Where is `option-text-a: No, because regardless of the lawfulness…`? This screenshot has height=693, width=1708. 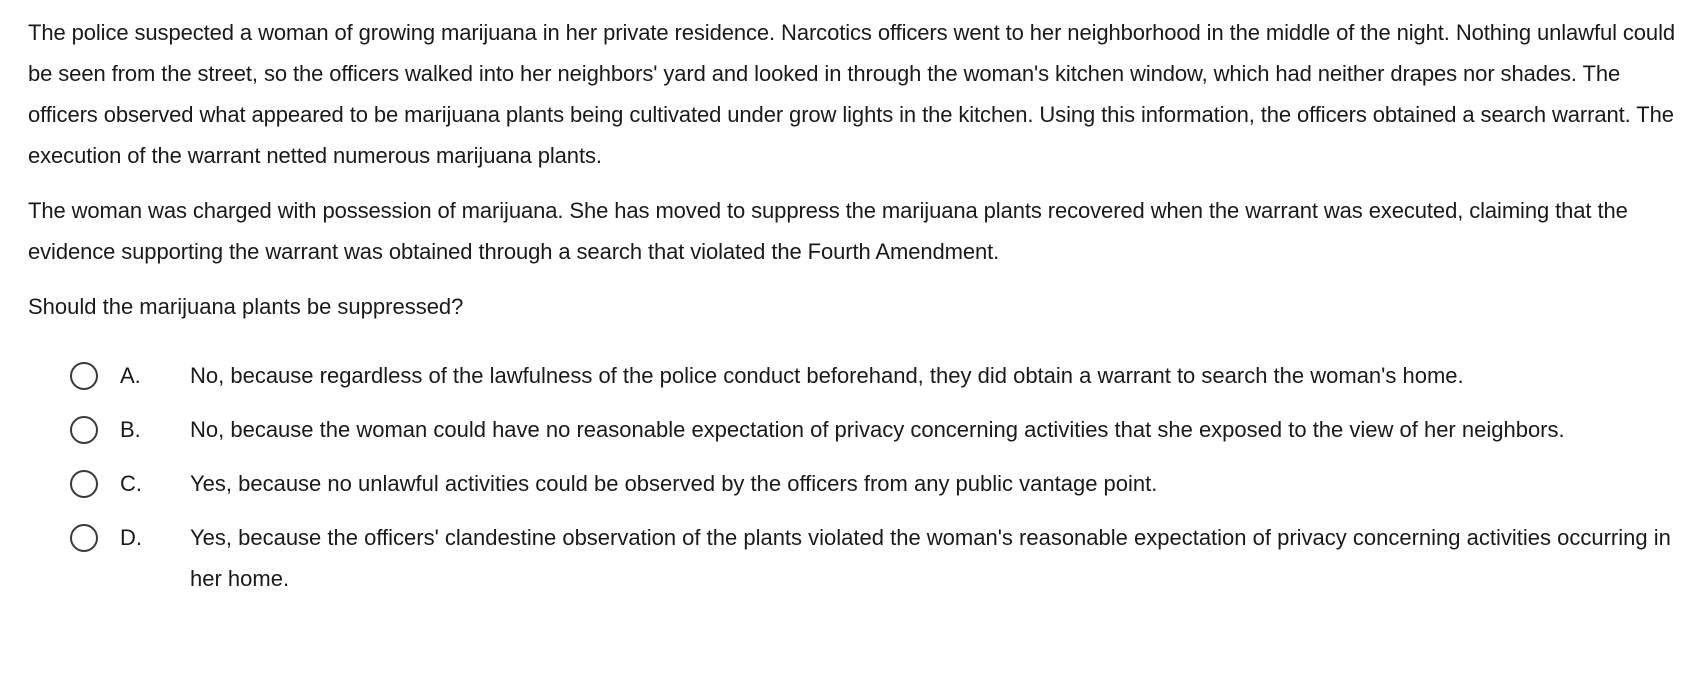 option-text-a: No, because regardless of the lawfulness… is located at coordinates (827, 375).